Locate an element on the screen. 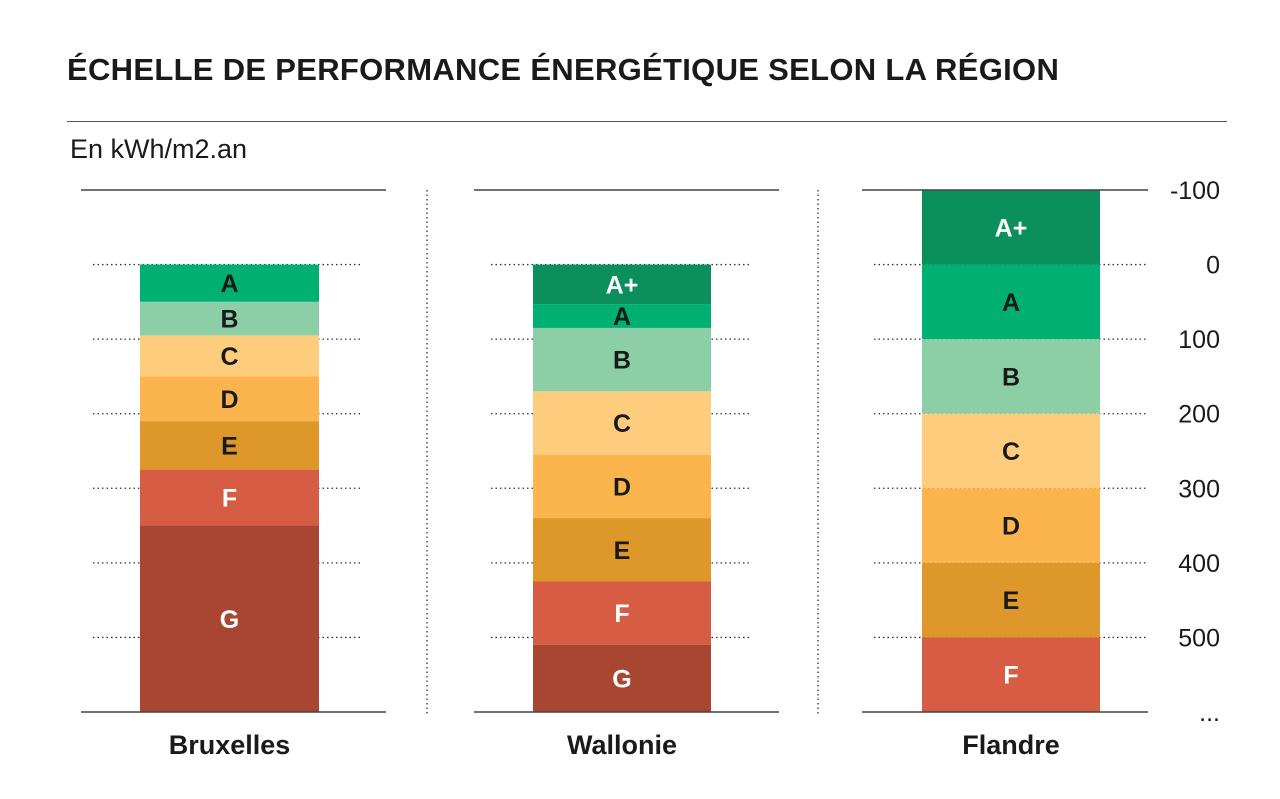  segment-label-wallonie-G: G is located at coordinates (621, 679).